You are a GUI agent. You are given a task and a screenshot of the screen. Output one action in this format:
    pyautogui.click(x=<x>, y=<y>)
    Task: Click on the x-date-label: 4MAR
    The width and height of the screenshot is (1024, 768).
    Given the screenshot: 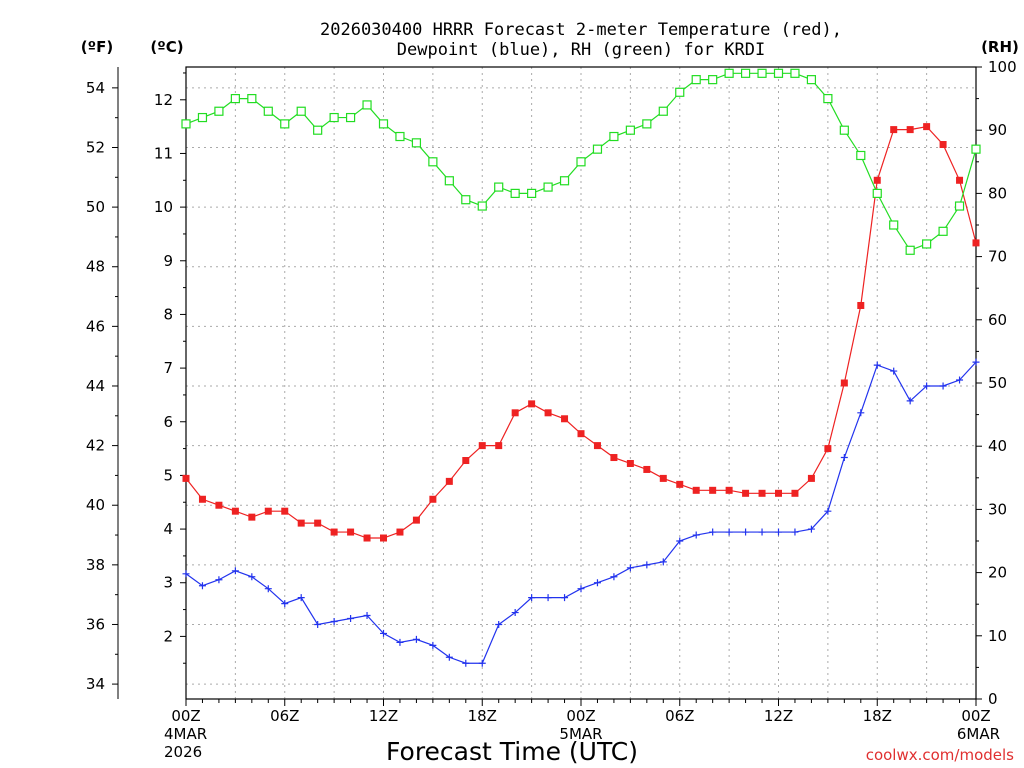 What is the action you would take?
    pyautogui.click(x=185, y=734)
    